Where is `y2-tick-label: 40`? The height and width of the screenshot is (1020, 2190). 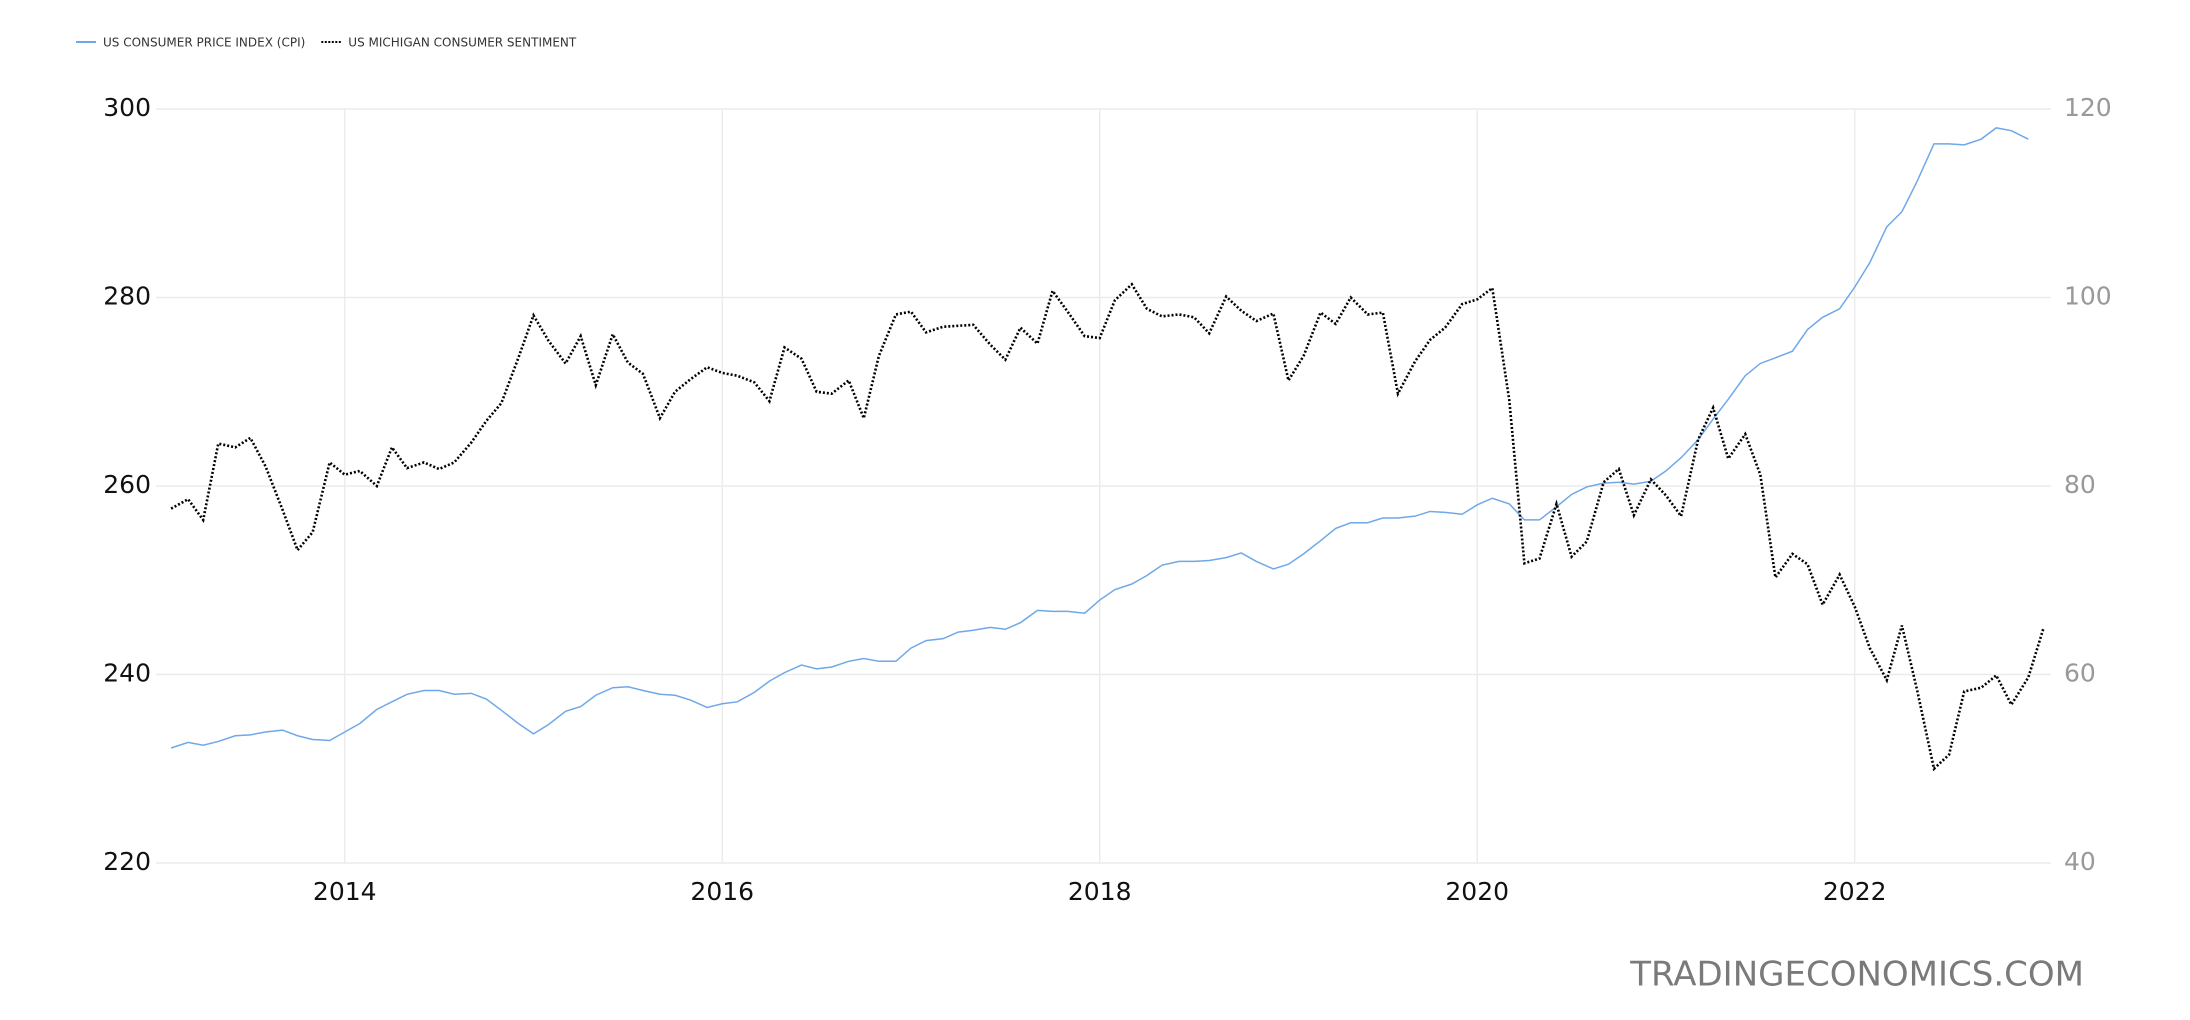
y2-tick-label: 40 is located at coordinates (2080, 861).